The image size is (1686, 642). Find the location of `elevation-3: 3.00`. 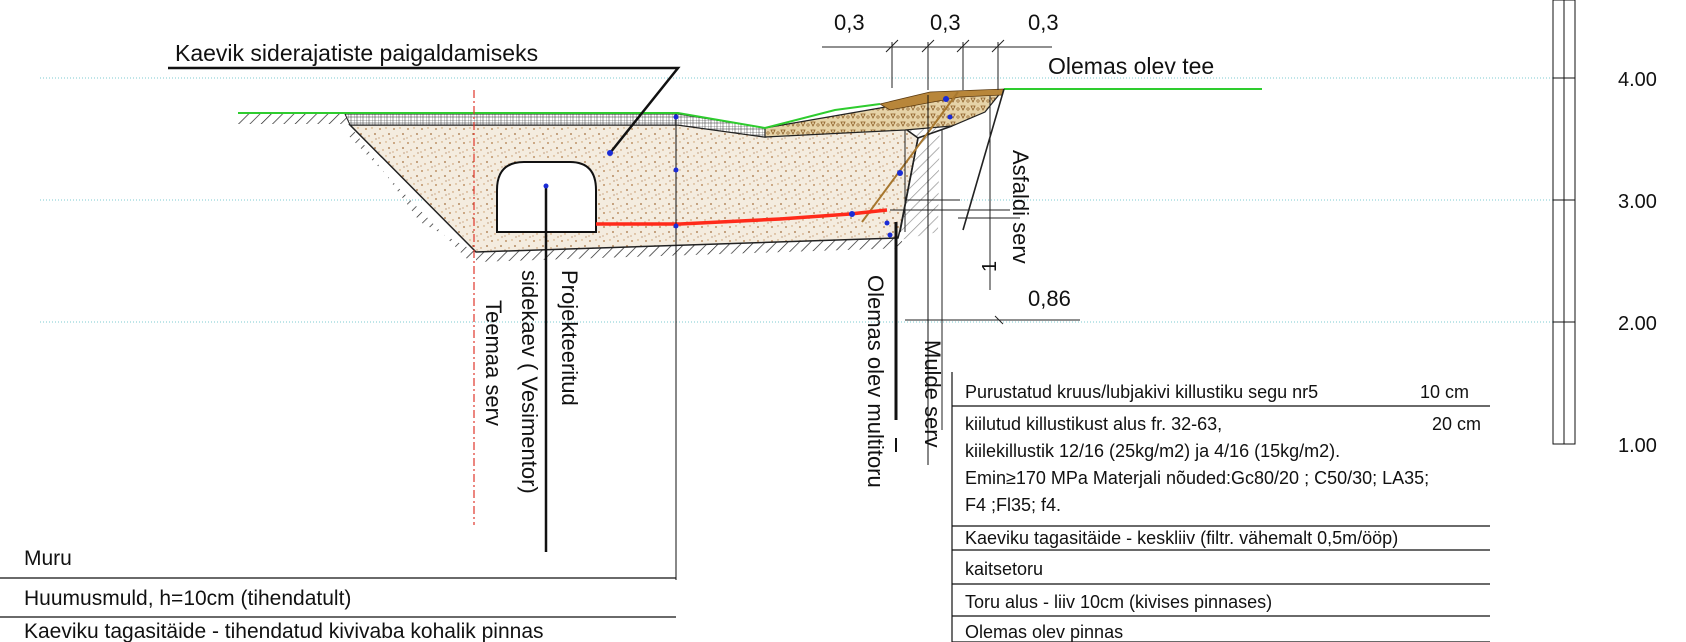

elevation-3: 3.00 is located at coordinates (1637, 202).